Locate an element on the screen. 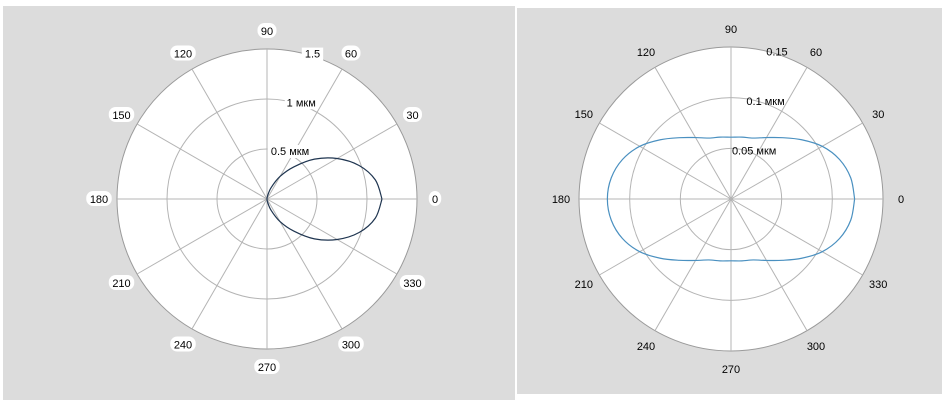 The width and height of the screenshot is (945, 403). radial-tick-label: 0.1 мкм is located at coordinates (765, 102).